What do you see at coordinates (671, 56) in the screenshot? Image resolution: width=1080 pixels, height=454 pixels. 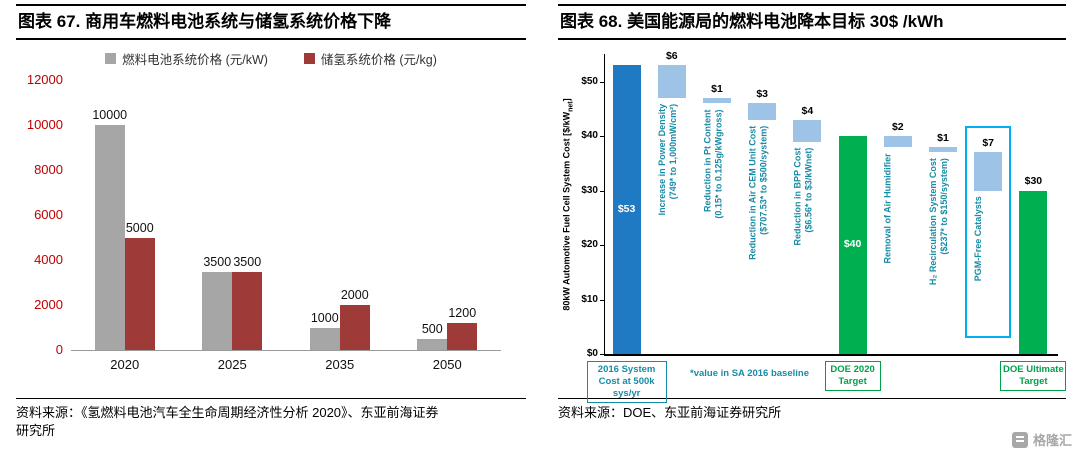 I see `delta-value-label: $6` at bounding box center [671, 56].